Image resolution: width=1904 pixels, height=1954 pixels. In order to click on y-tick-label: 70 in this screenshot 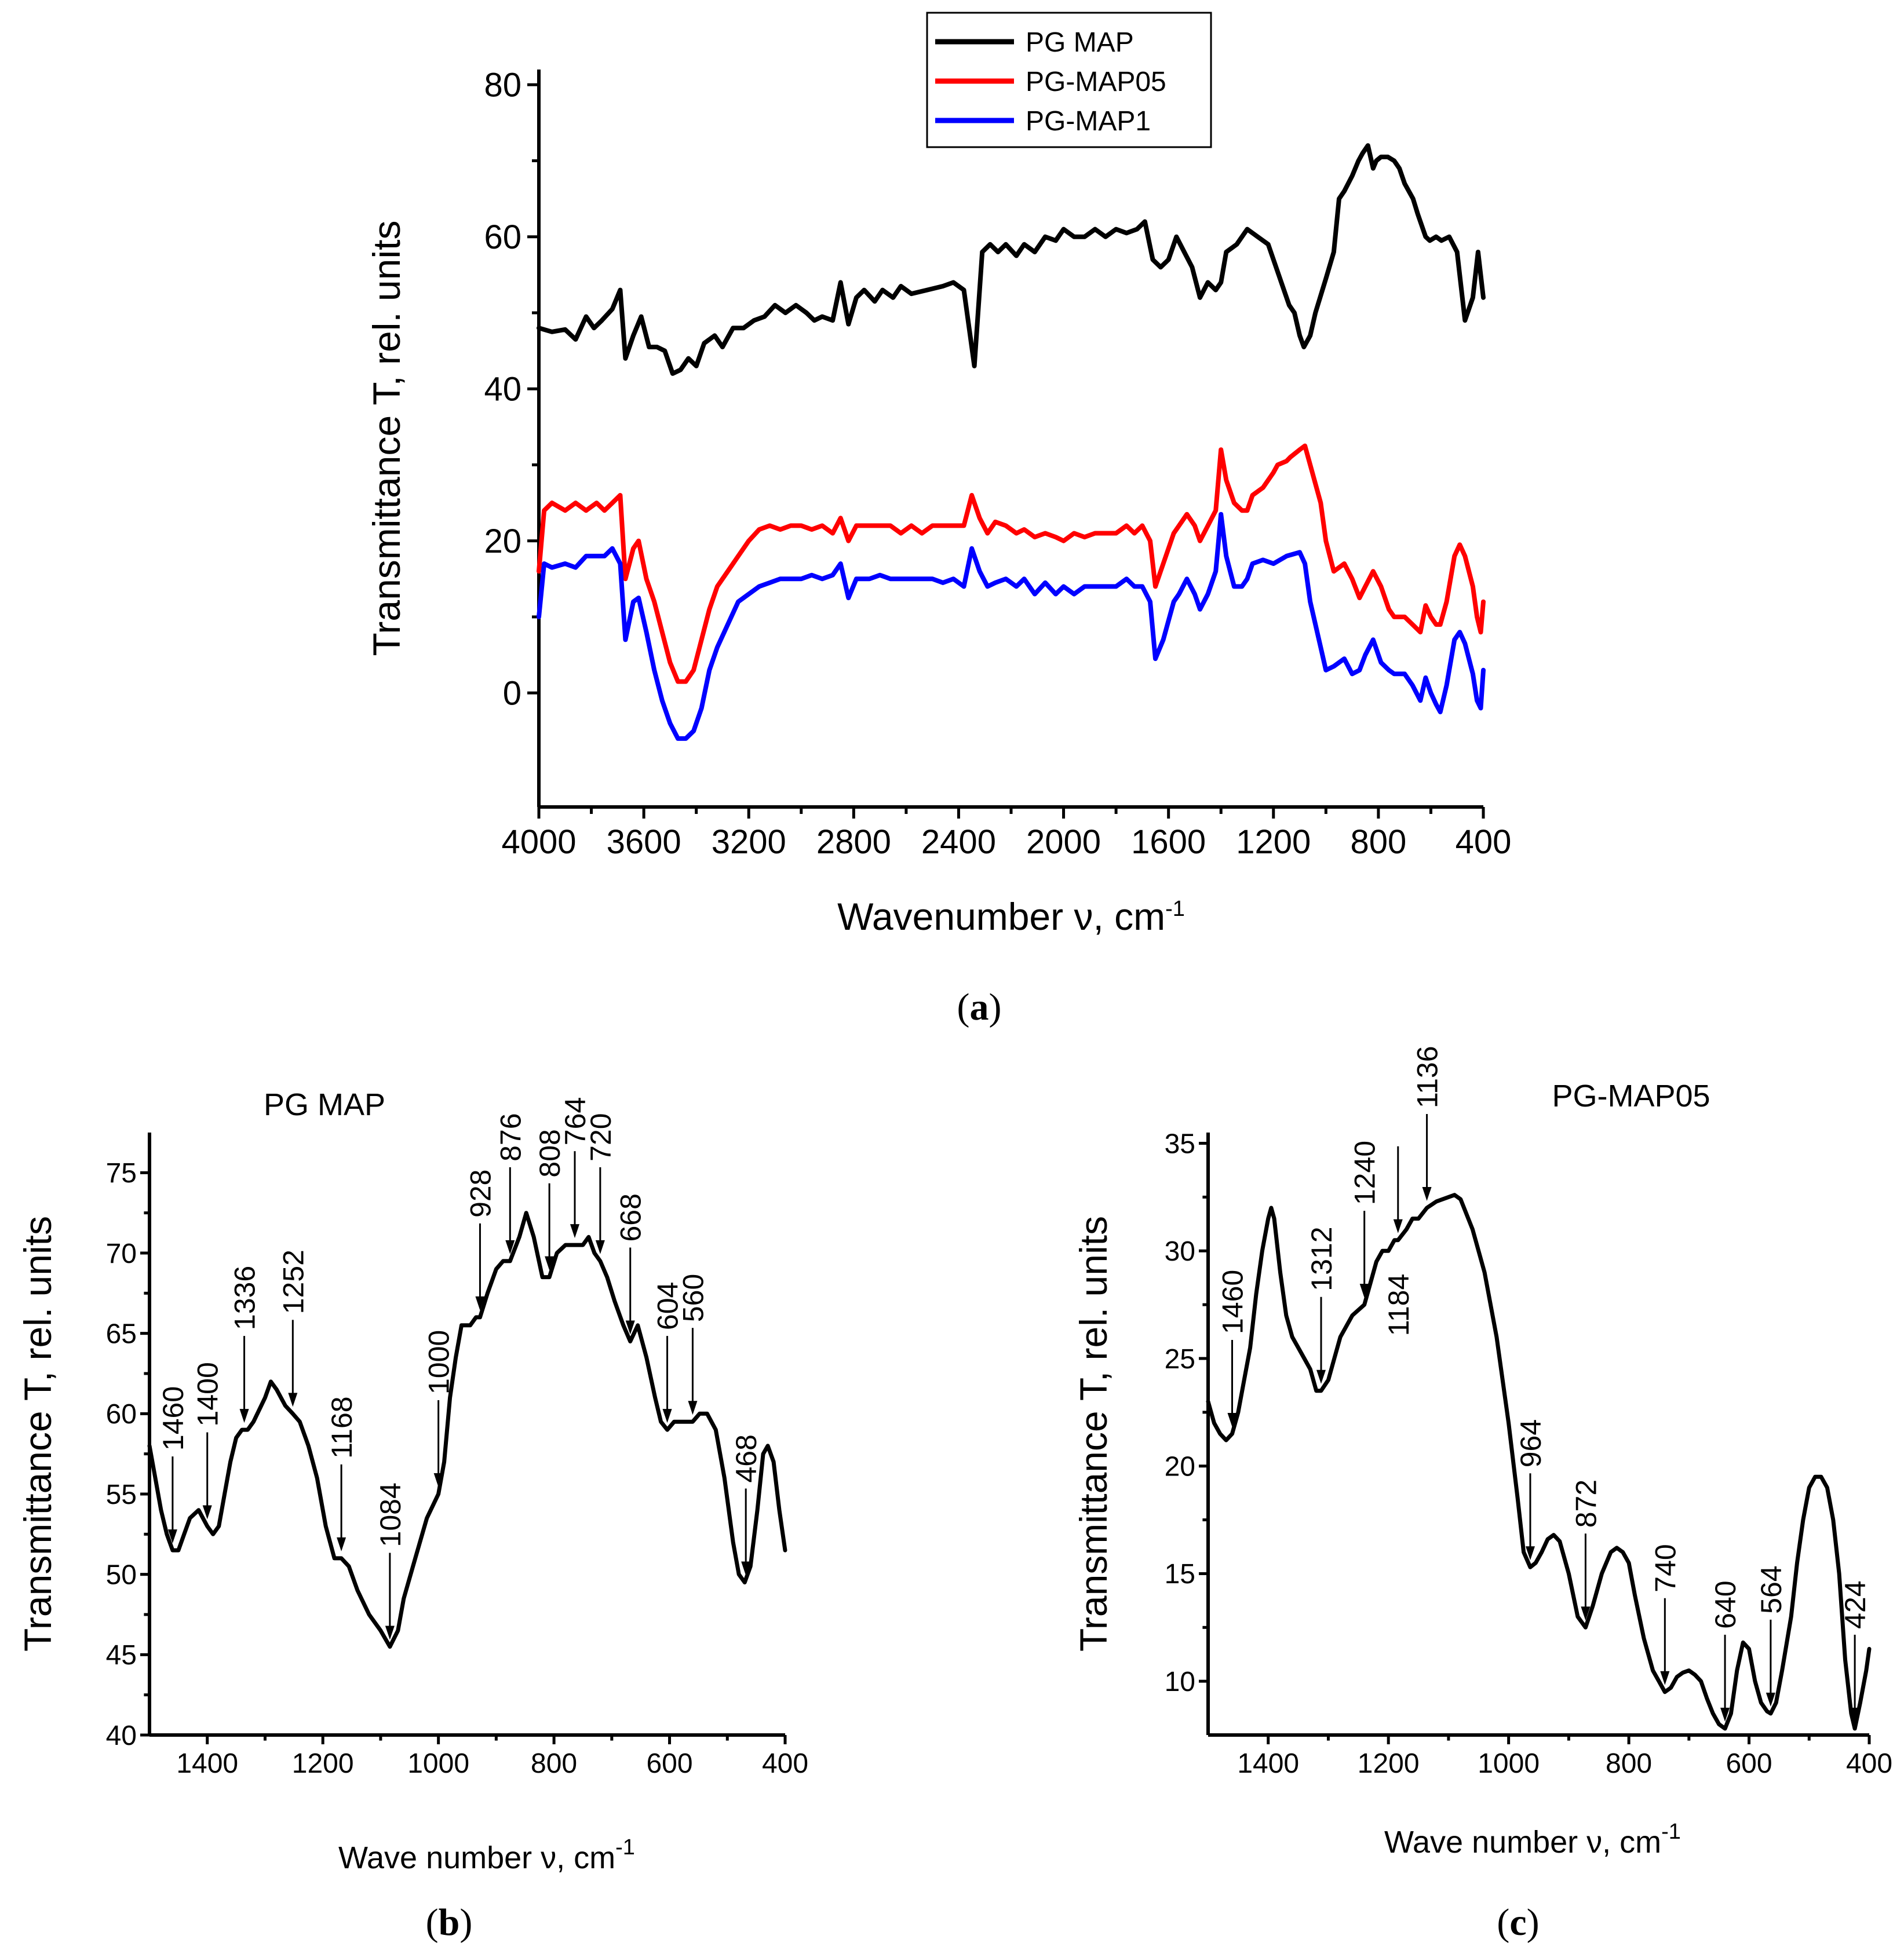, I will do `click(121, 1254)`.